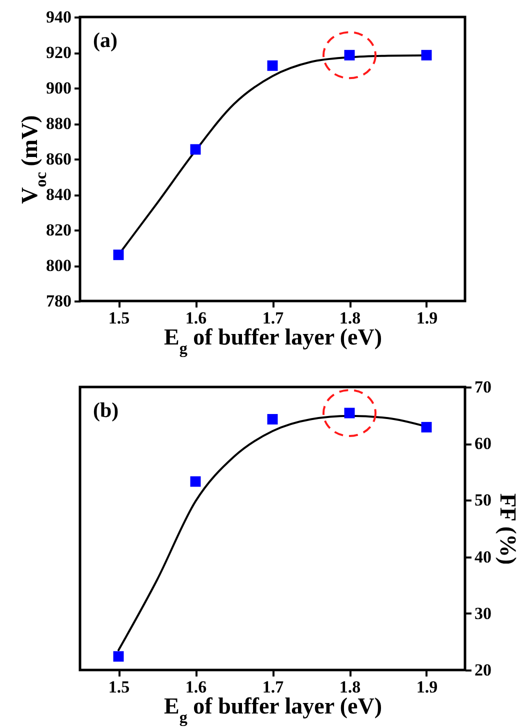 This screenshot has height=728, width=523. I want to click on y-tick-label: 780, so click(59, 301).